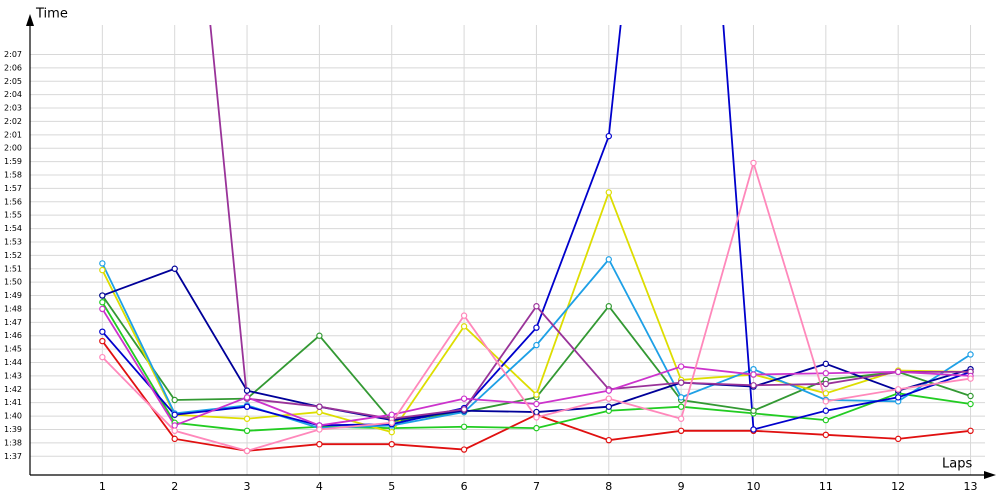 This screenshot has height=500, width=1000. What do you see at coordinates (13, 108) in the screenshot?
I see `y-tick-label: 2:03` at bounding box center [13, 108].